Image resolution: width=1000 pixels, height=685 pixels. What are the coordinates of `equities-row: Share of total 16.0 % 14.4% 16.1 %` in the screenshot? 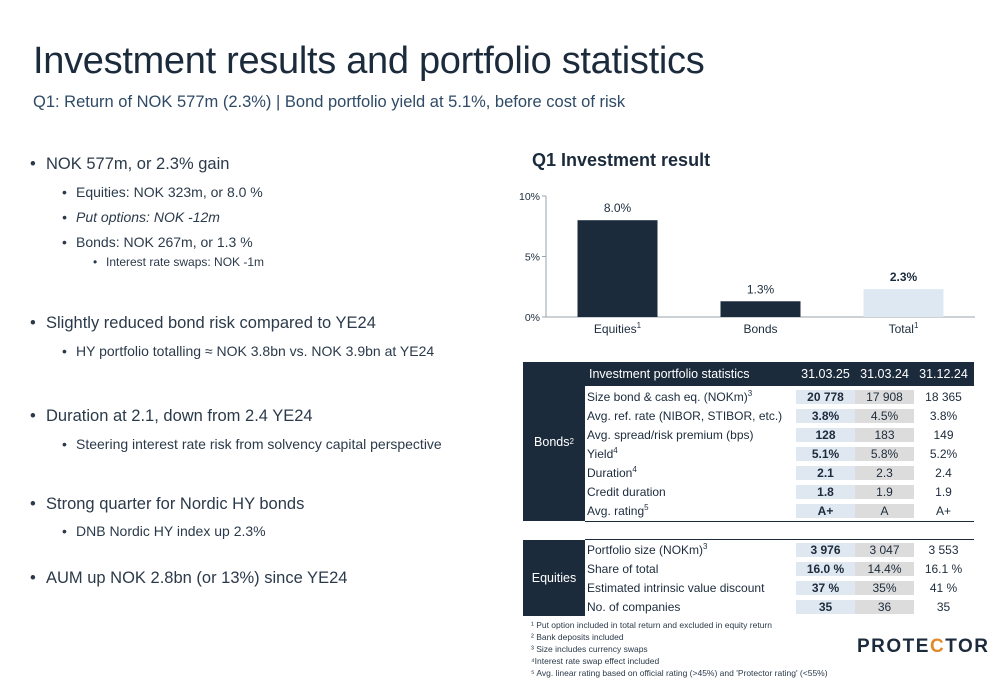 It's located at (779, 568).